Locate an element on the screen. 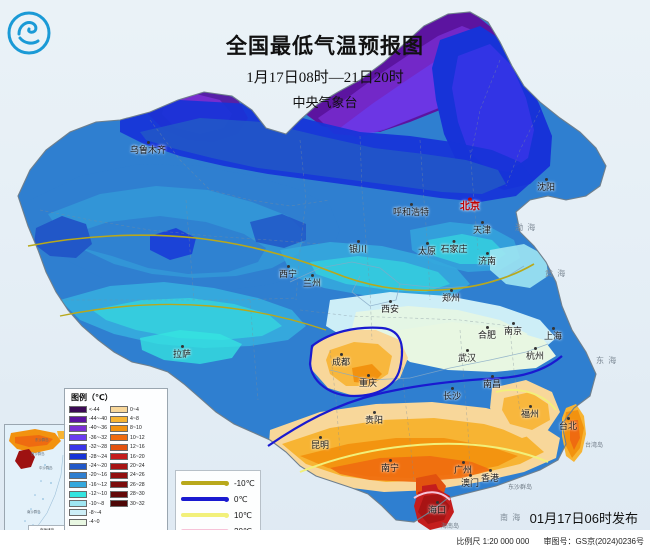 Image resolution: width=650 pixels, height=549 pixels. legend-title: 图例（℃） is located at coordinates (92, 397).